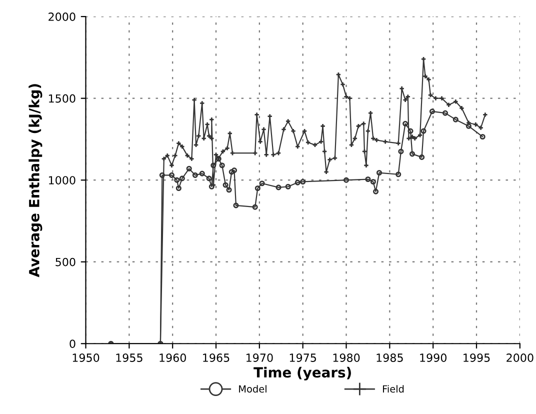 This screenshot has width=536, height=414. I want to click on y-tick-label: 2000, so click(62, 16).